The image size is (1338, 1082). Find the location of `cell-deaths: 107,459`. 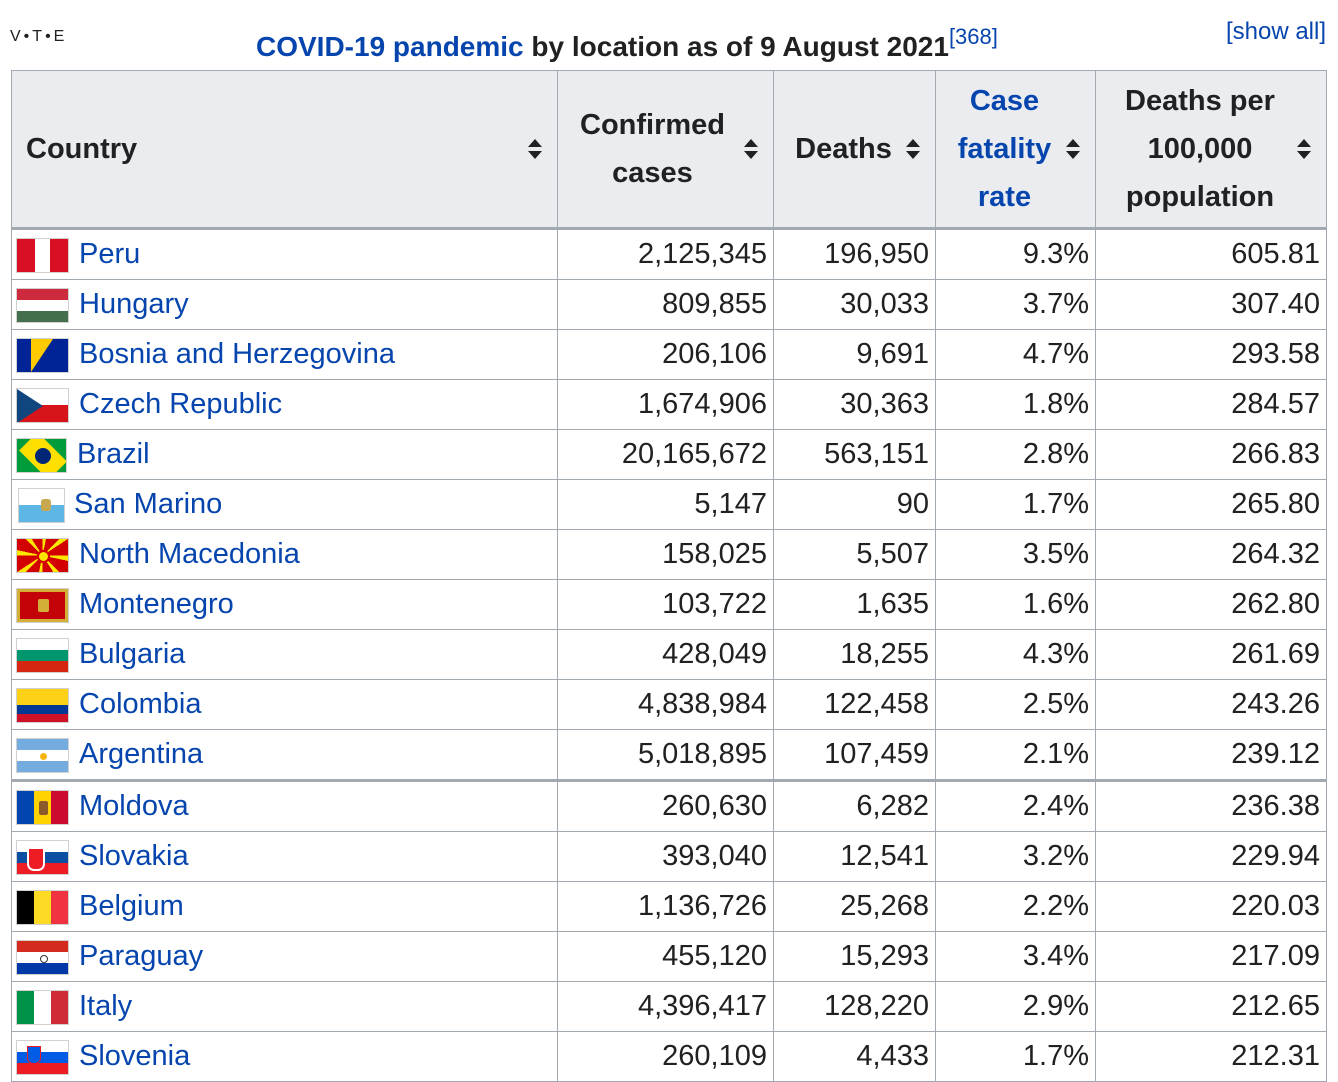

cell-deaths: 107,459 is located at coordinates (854, 755).